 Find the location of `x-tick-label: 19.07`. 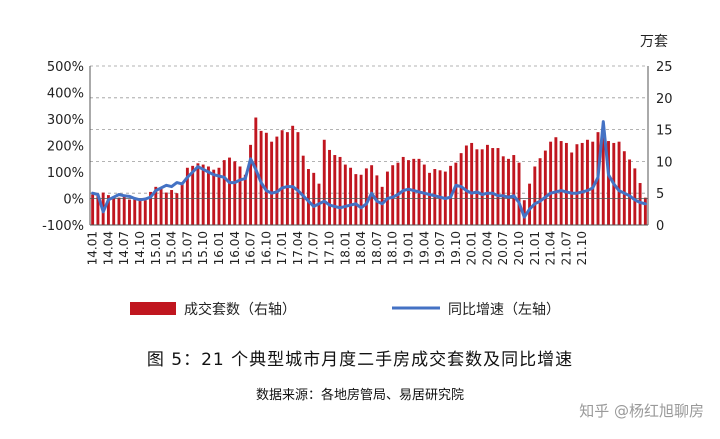

x-tick-label: 19.07 is located at coordinates (440, 248).